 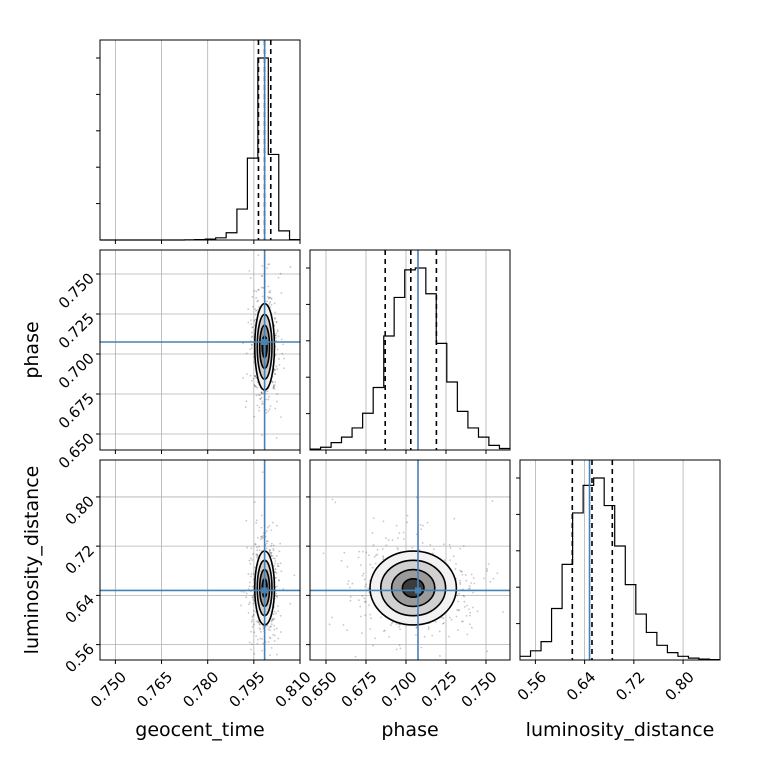 I want to click on panel-frame, so click(x=410, y=350).